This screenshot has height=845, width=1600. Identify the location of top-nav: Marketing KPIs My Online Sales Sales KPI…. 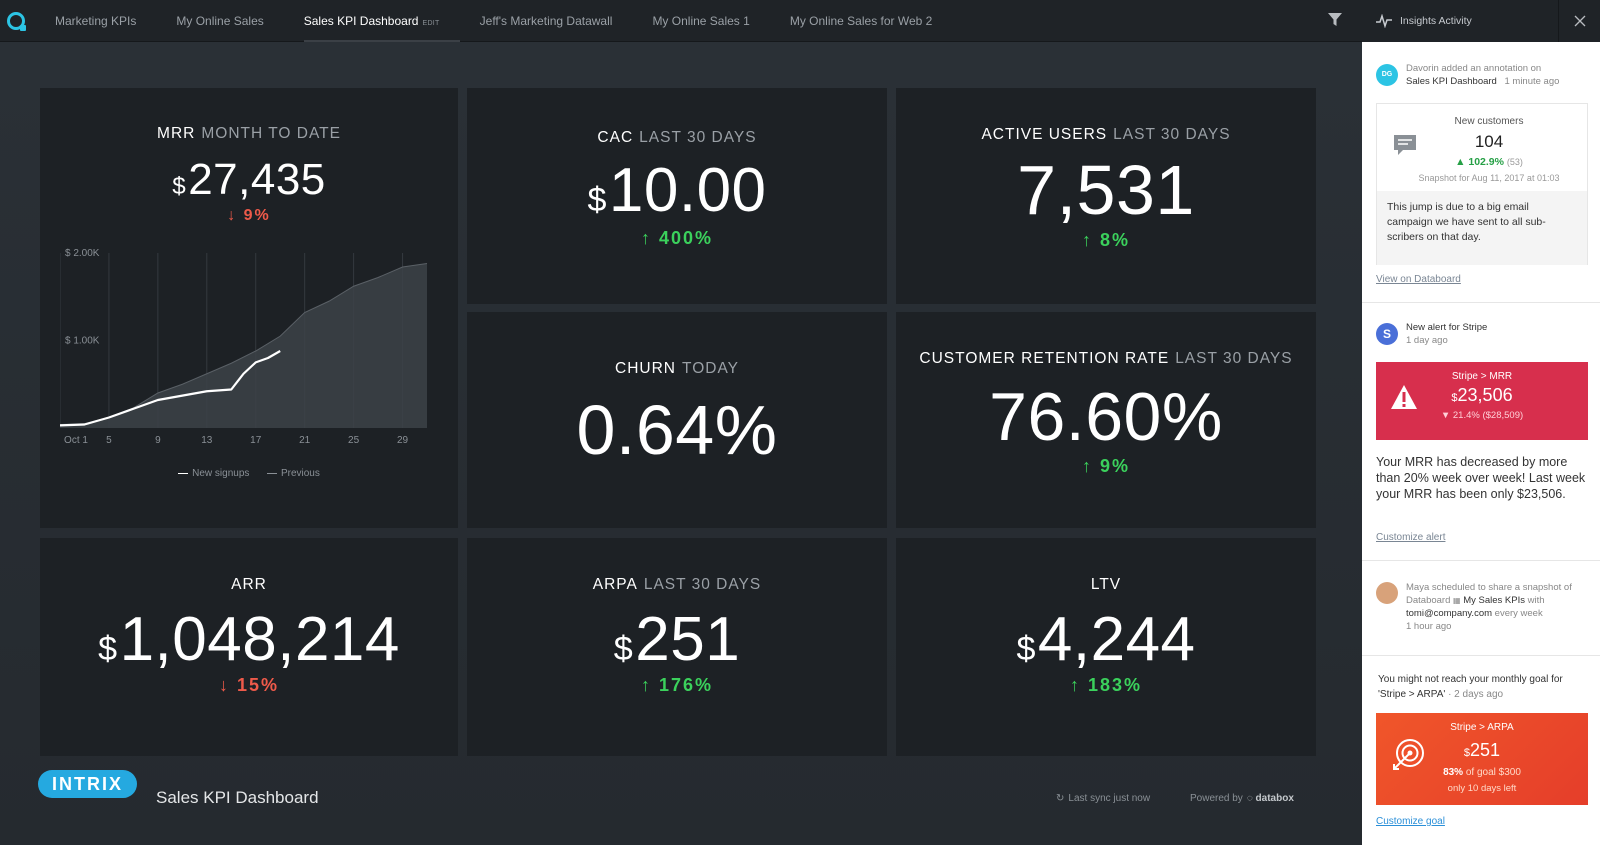
(681, 21).